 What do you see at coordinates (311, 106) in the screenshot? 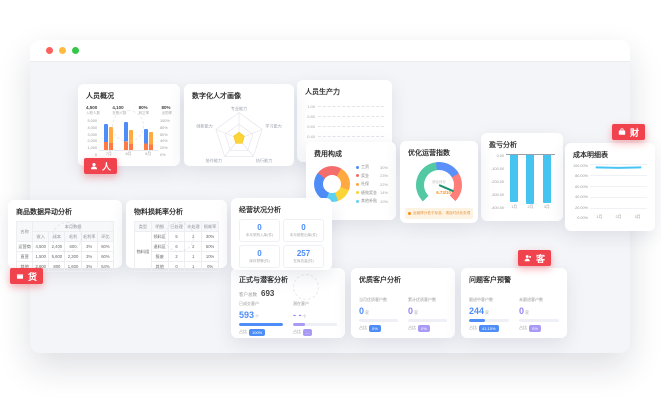
I see `grid-tick: 1.00` at bounding box center [311, 106].